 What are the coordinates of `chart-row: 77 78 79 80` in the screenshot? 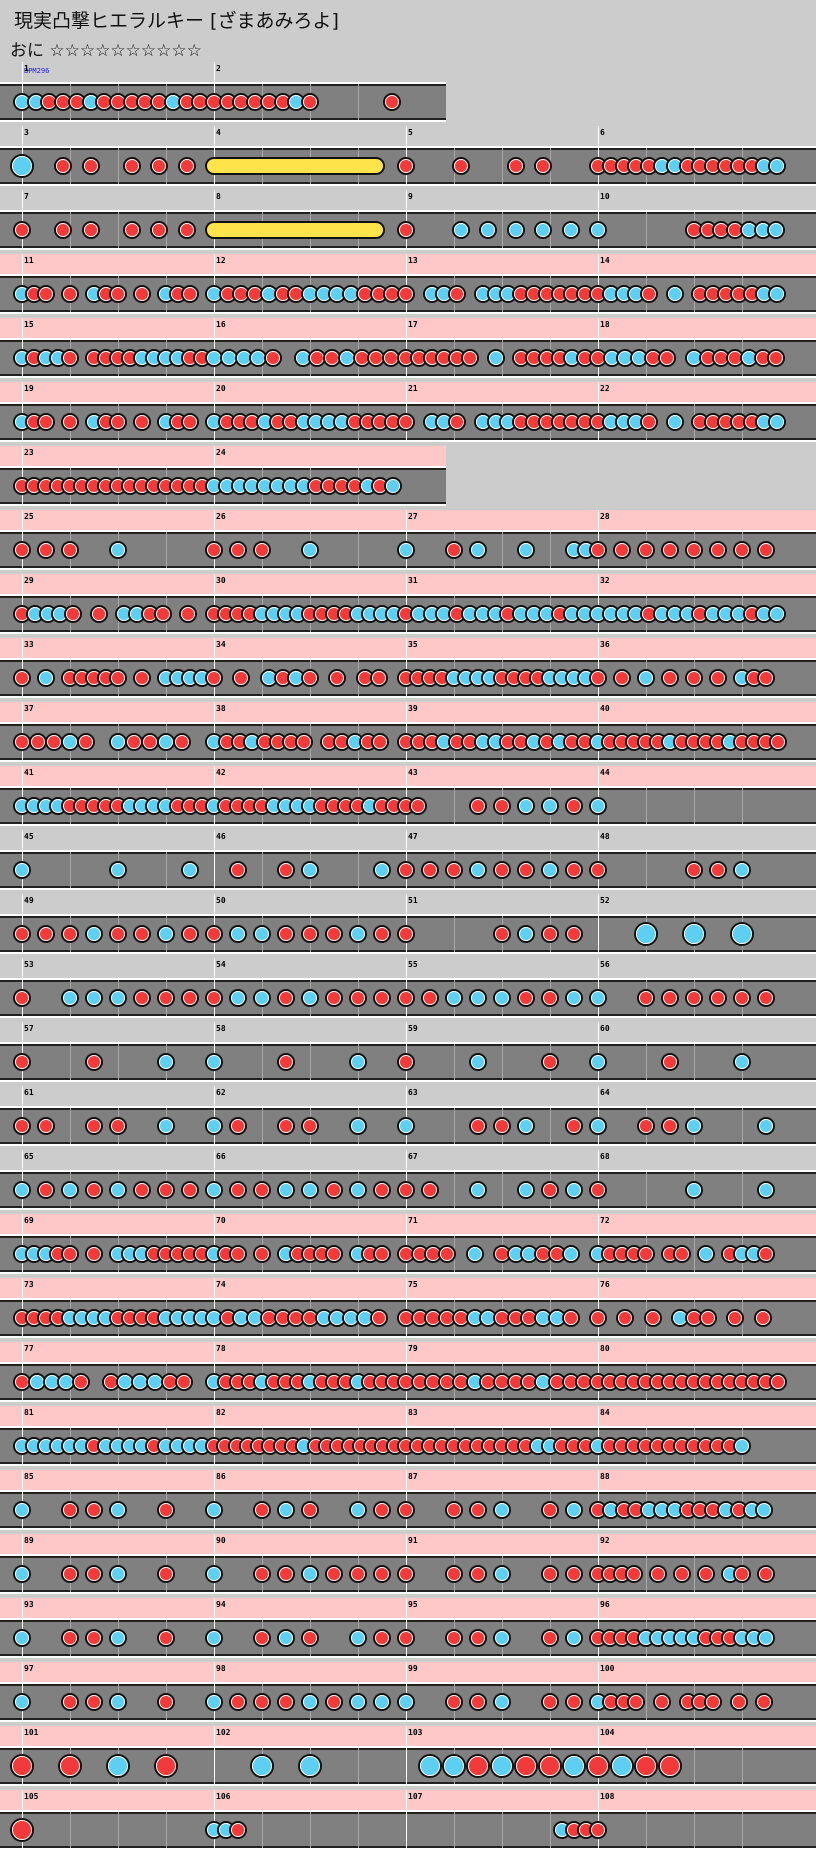 It's located at (408, 1372).